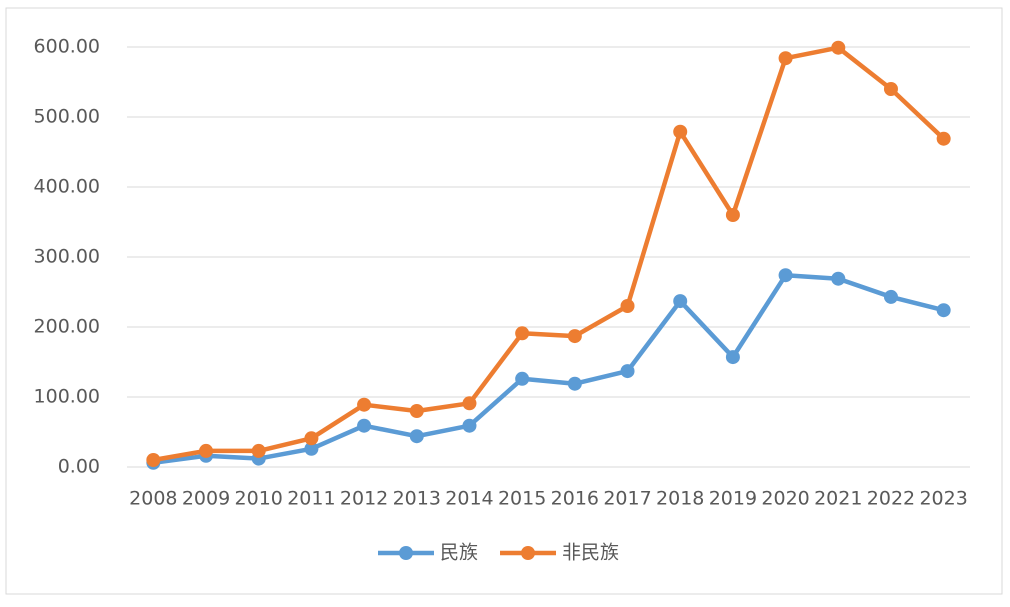 Image resolution: width=1010 pixels, height=607 pixels. I want to click on x-tick-label: 2016, so click(575, 499).